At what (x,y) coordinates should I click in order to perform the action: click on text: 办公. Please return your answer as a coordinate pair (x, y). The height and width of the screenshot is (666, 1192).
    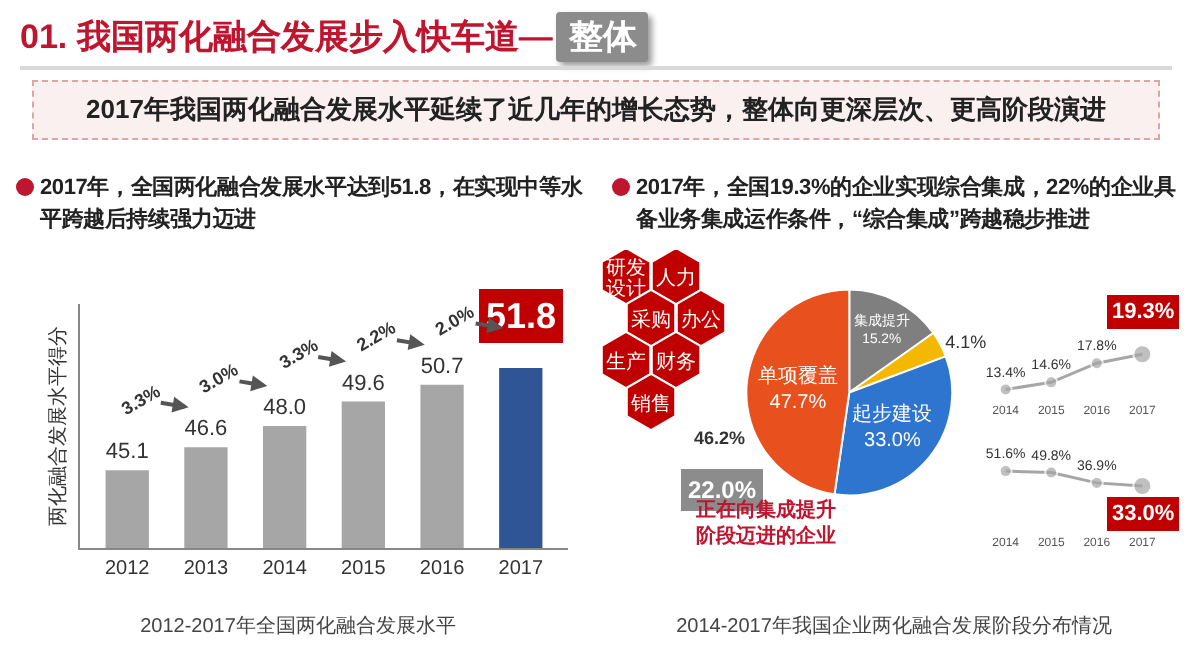
    Looking at the image, I should click on (701, 320).